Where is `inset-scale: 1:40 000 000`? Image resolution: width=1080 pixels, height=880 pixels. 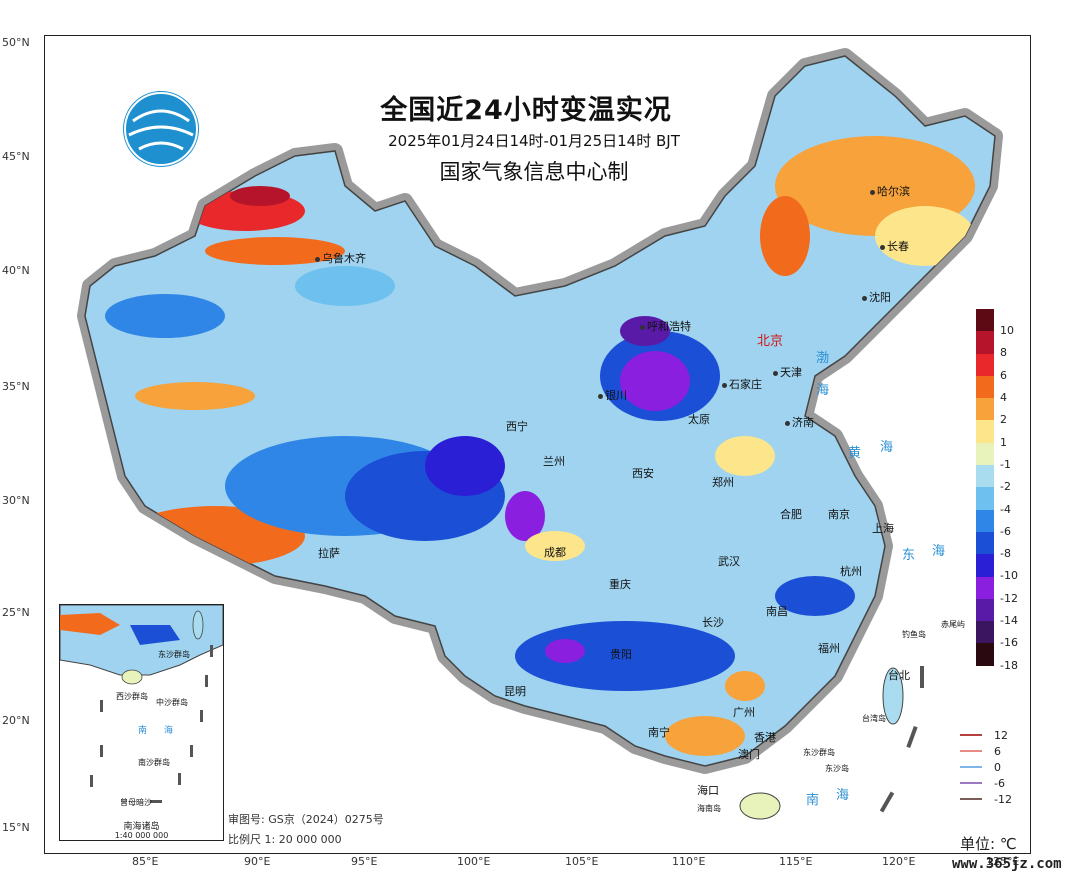 inset-scale: 1:40 000 000 is located at coordinates (141, 835).